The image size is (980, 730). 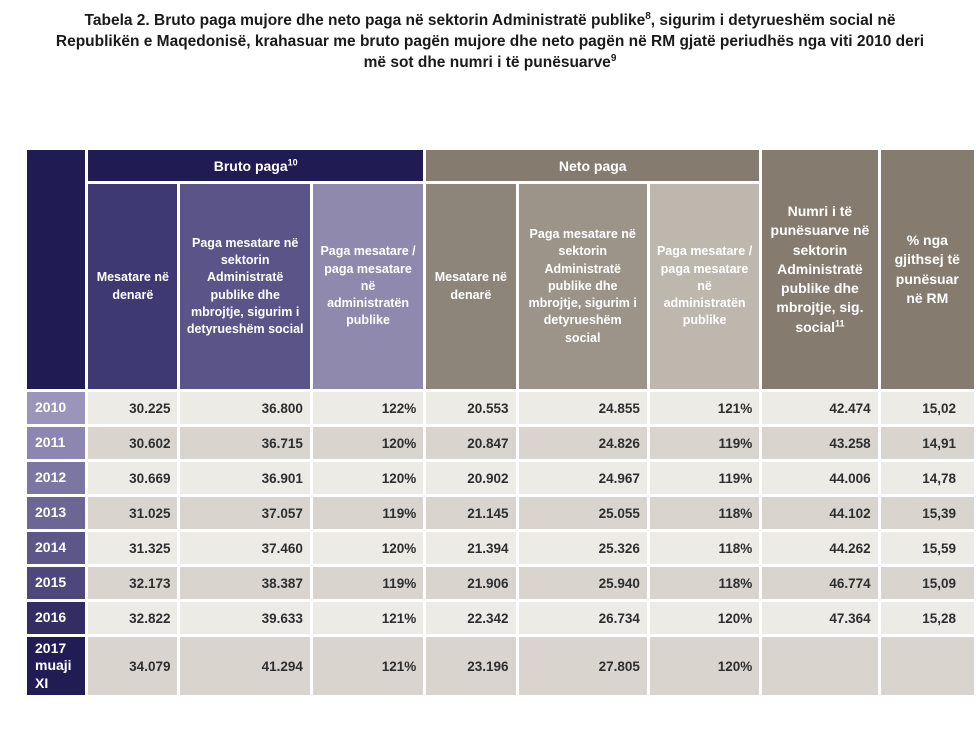 I want to click on data-cell: 26.734, so click(x=582, y=618).